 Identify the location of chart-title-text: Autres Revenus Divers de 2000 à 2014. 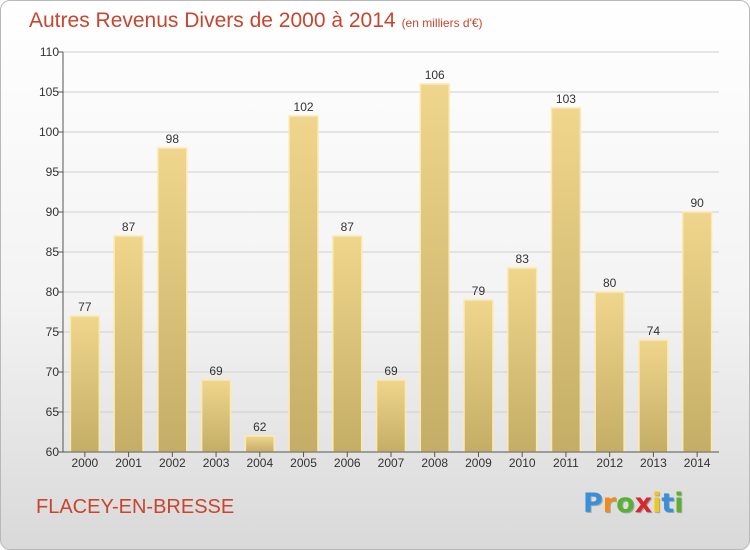
(212, 20).